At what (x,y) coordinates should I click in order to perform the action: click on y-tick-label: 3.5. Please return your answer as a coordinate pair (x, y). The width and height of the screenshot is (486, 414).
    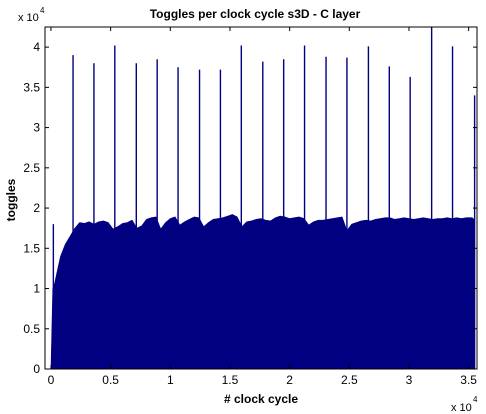
    Looking at the image, I should click on (31, 87).